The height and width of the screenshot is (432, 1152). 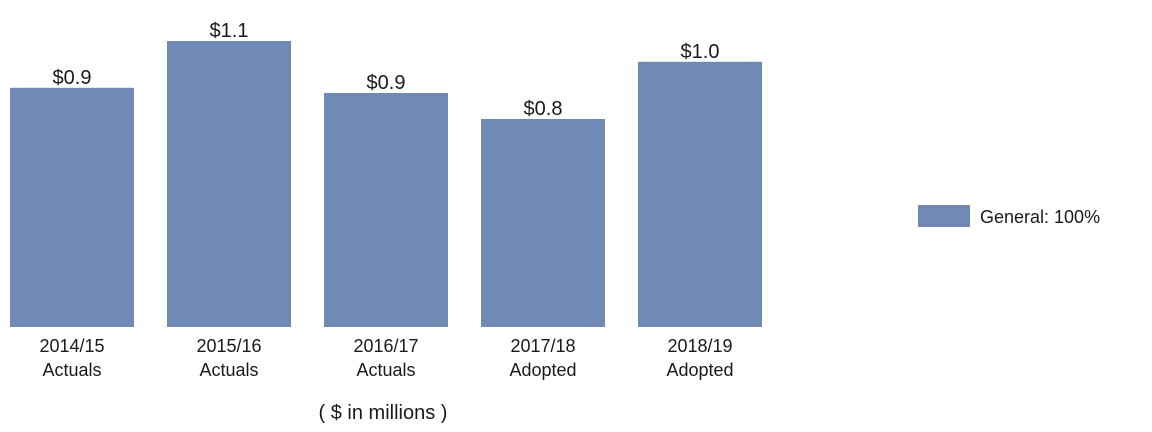 I want to click on bar-value-label-1: $1.1, so click(x=229, y=31).